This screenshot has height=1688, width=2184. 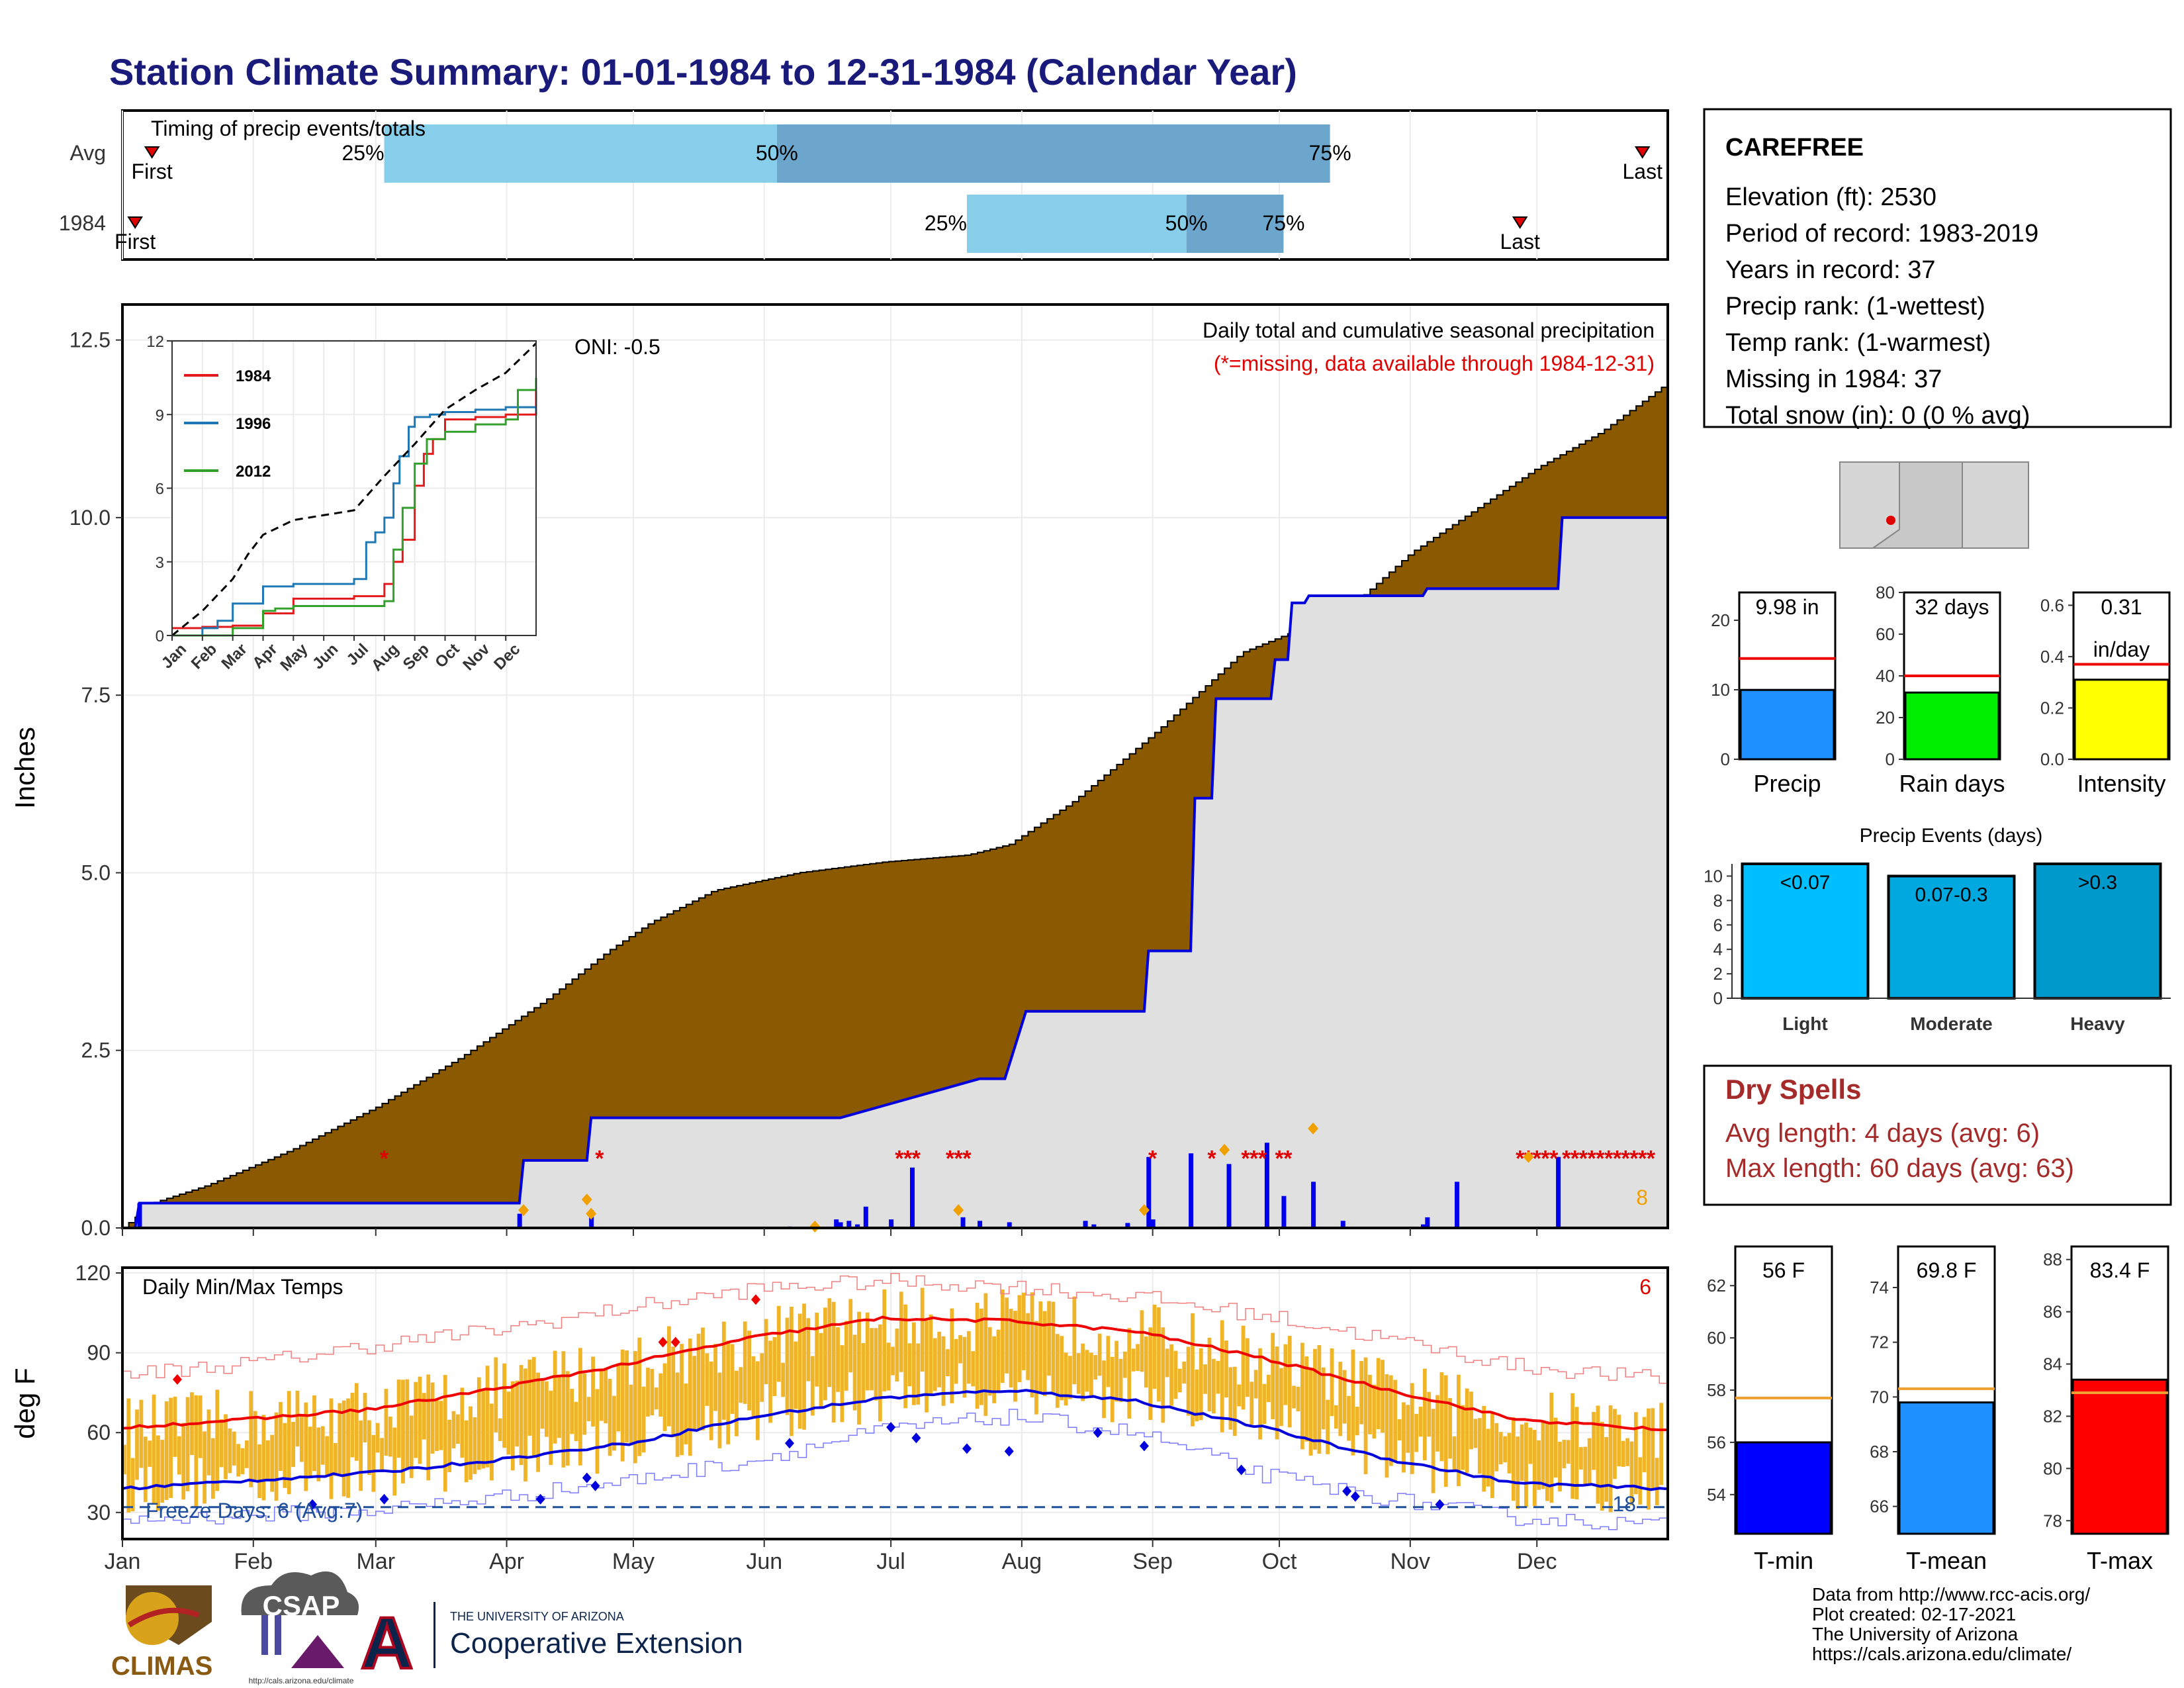 What do you see at coordinates (1618, 1159) in the screenshot?
I see `missing-day-marker-26: *` at bounding box center [1618, 1159].